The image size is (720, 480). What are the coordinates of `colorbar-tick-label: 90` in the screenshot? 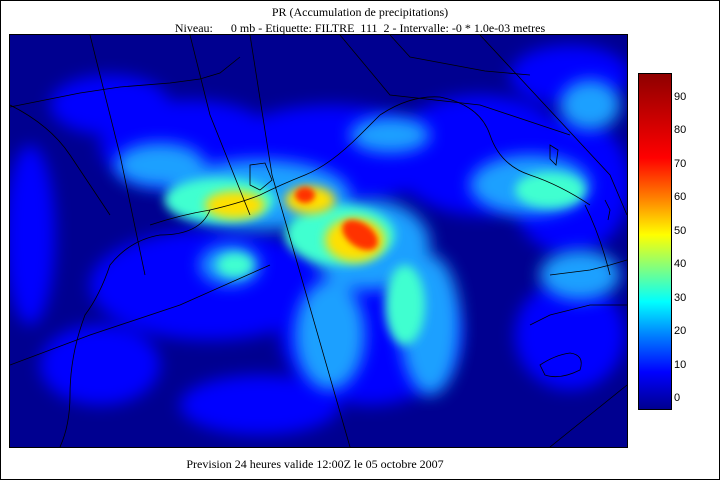 It's located at (680, 97).